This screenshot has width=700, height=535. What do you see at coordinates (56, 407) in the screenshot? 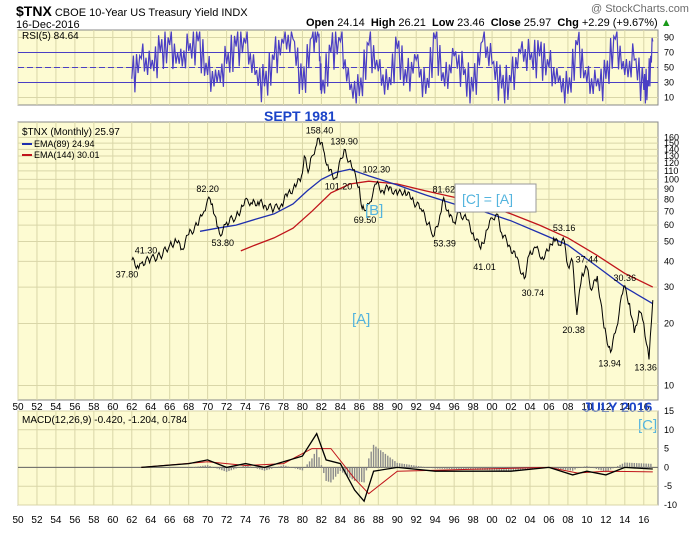
I see `x-tick-label: 54` at bounding box center [56, 407].